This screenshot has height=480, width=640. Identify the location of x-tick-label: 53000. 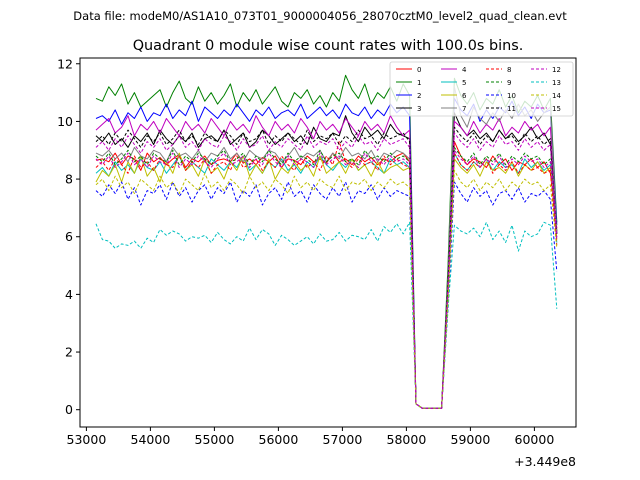
(87, 439).